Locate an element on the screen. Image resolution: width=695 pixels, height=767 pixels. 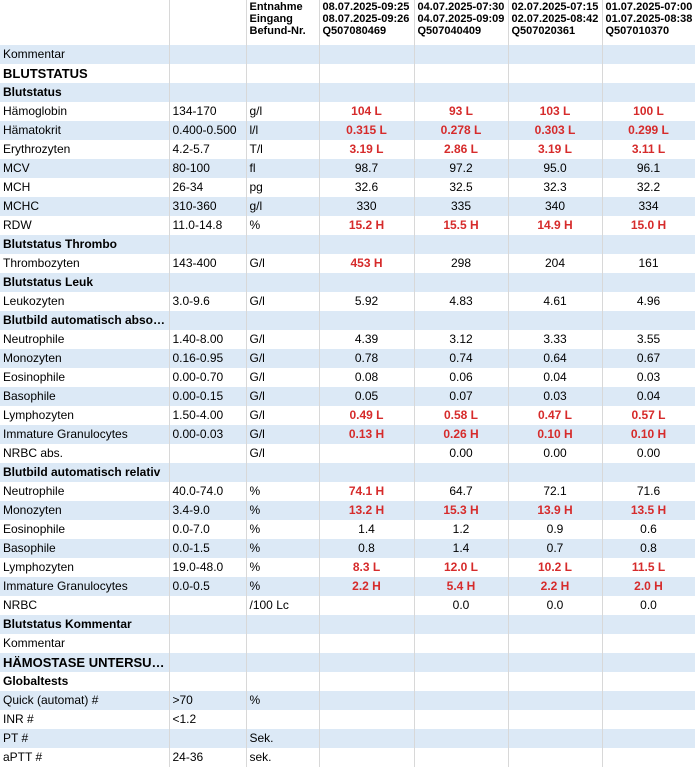
result-value: 0.00 is located at coordinates (555, 453).